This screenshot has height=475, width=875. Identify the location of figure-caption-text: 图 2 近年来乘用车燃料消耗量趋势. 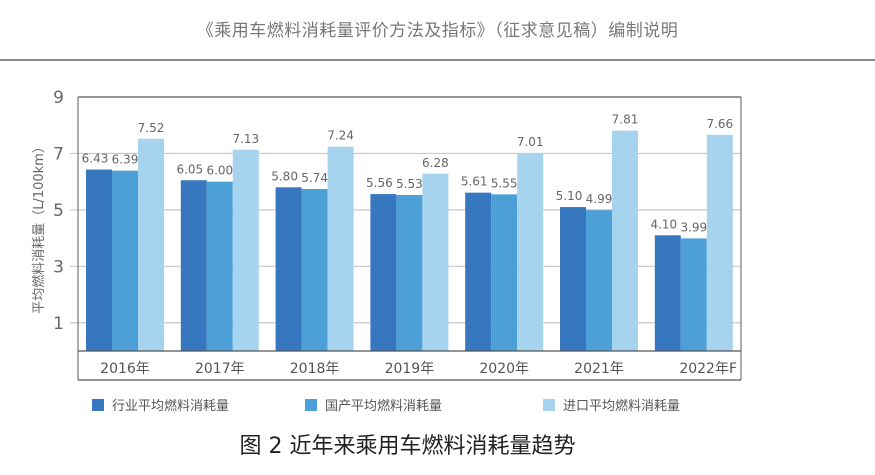
(407, 446).